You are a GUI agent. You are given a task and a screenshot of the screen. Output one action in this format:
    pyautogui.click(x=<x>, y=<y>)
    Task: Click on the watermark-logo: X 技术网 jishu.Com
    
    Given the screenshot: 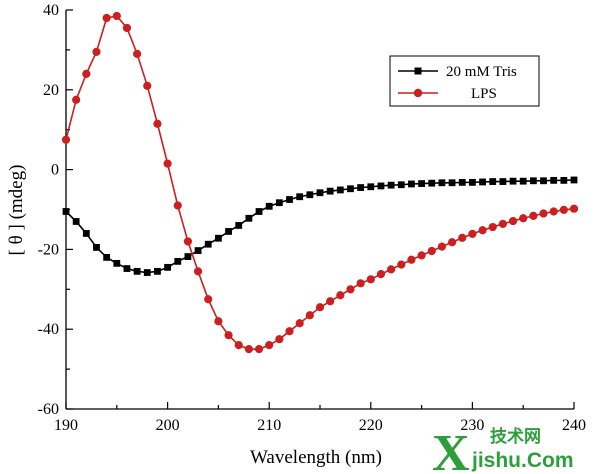 What is the action you would take?
    pyautogui.click(x=503, y=449)
    